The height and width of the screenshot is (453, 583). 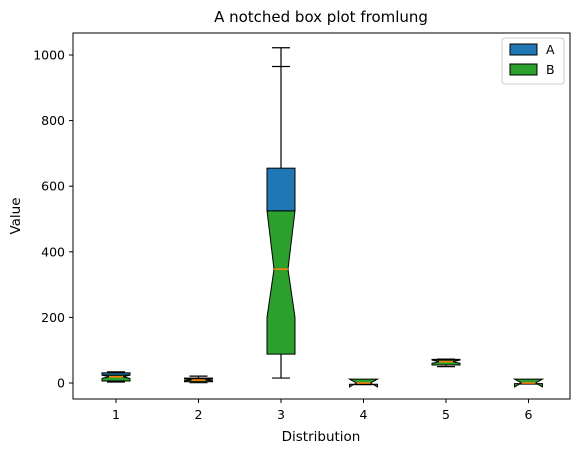 I want to click on legend: A B, so click(x=533, y=61).